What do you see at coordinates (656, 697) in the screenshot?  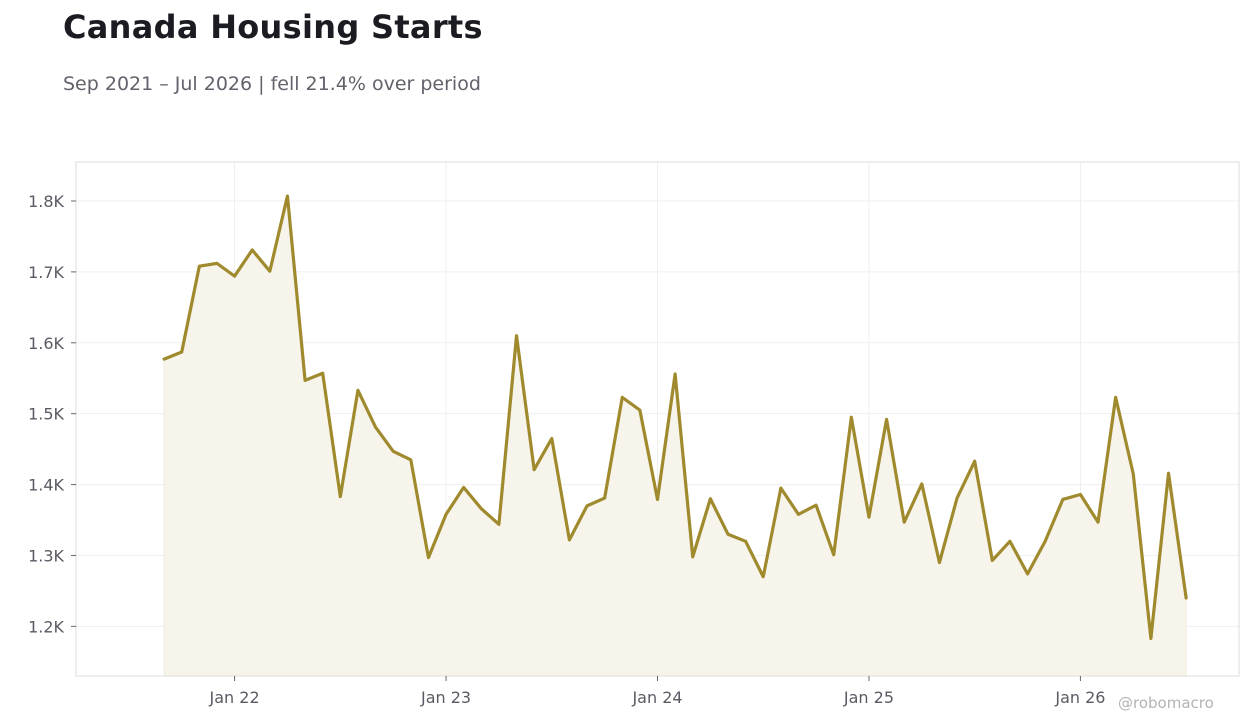 I see `x-tick-label: Jan 24` at bounding box center [656, 697].